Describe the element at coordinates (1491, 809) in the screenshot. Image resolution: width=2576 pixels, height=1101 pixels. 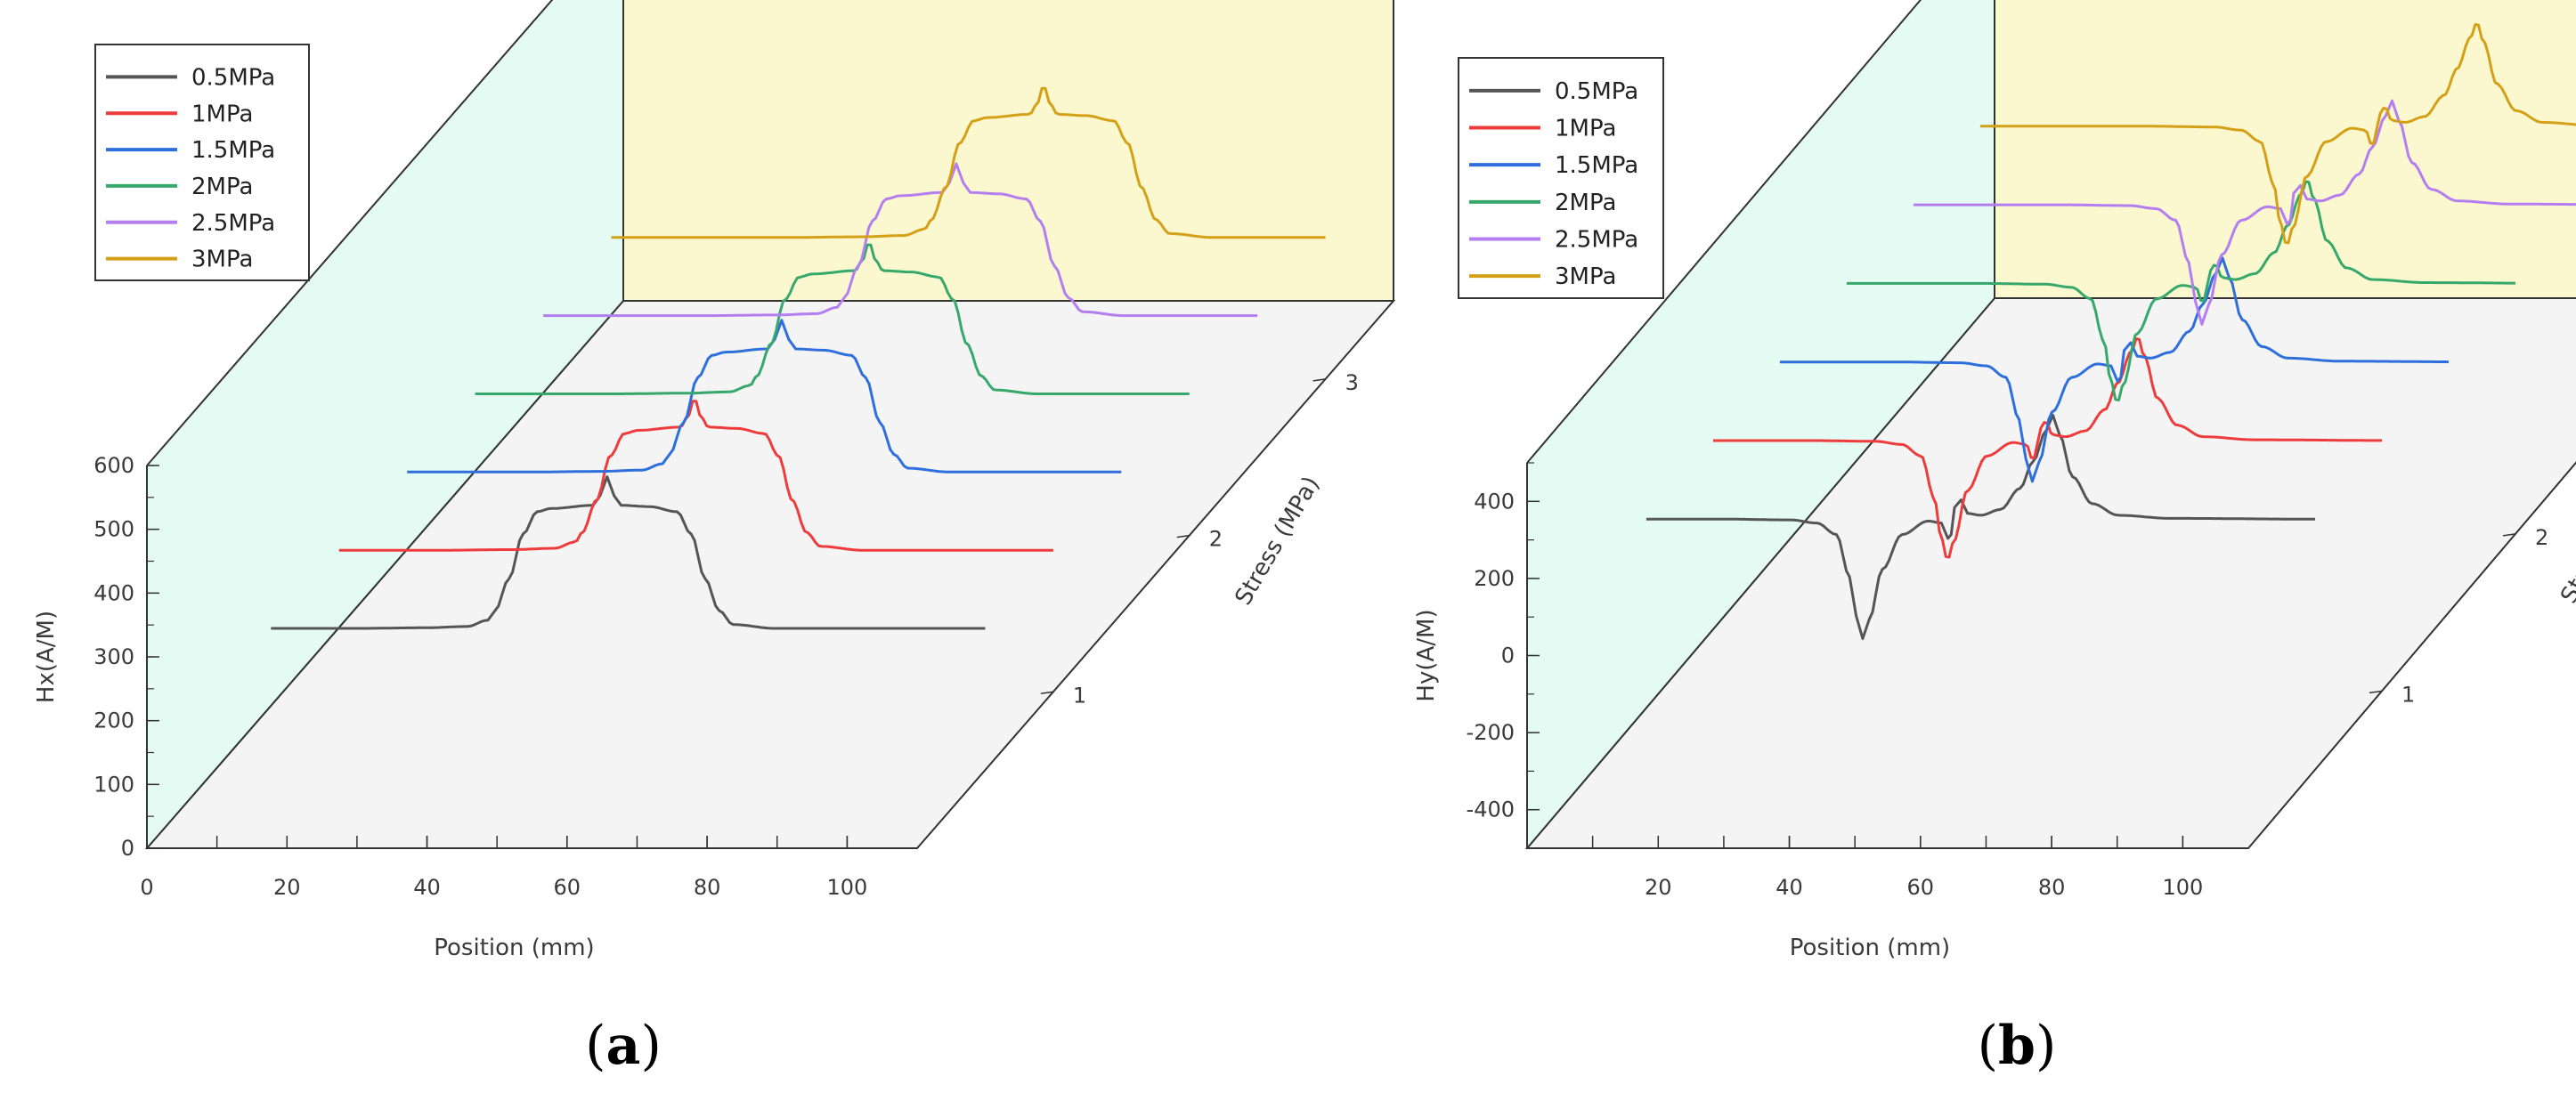
I see `y-tick-label: -400` at that location.